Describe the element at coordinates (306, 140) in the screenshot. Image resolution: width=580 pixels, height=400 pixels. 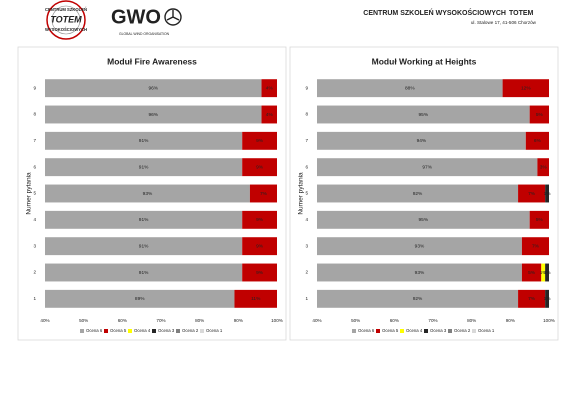
I see `y-tick-label: 7` at that location.